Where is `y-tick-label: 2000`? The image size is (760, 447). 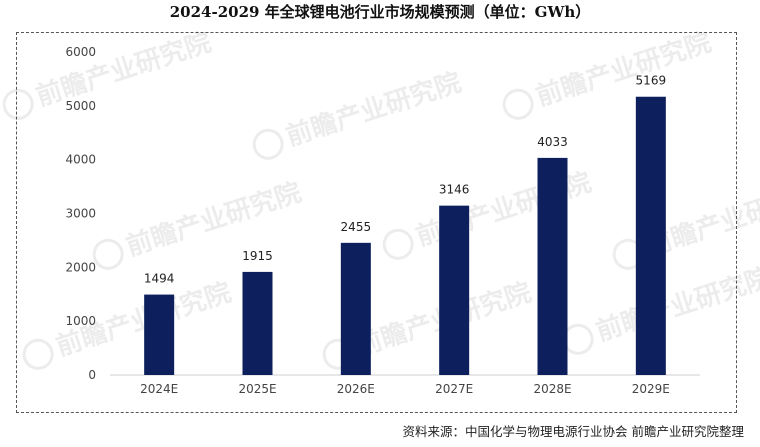 y-tick-label: 2000 is located at coordinates (80, 267).